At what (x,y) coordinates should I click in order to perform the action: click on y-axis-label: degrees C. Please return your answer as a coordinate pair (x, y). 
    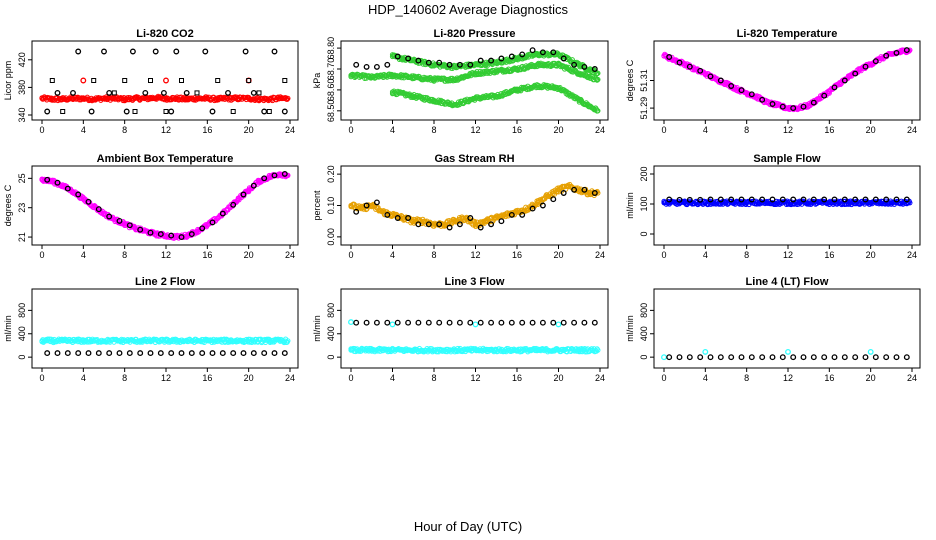
    Looking at the image, I should click on (630, 80).